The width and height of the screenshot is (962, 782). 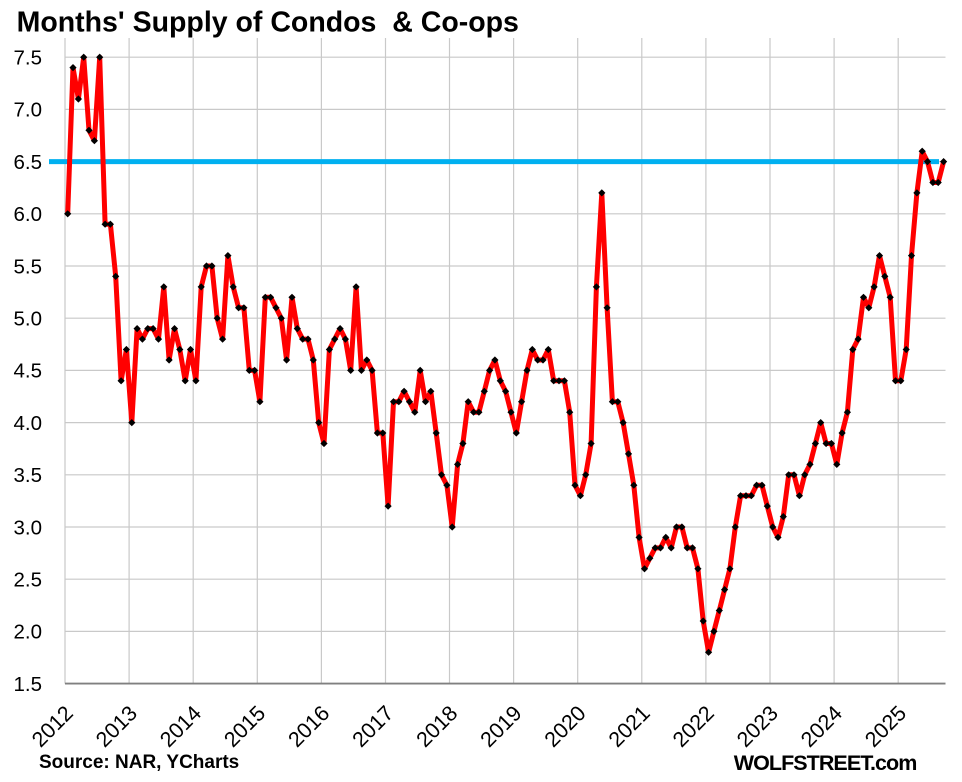 I want to click on svg-text: WOLFSTREET.com, so click(x=825, y=763).